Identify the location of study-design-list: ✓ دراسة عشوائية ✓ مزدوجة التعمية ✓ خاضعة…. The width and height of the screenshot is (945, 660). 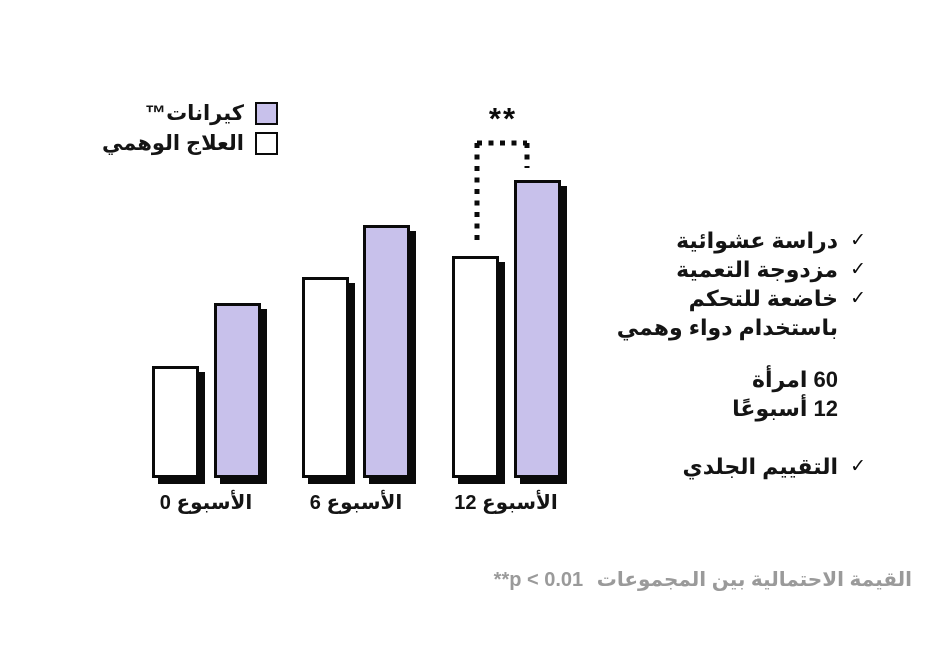
(741, 284).